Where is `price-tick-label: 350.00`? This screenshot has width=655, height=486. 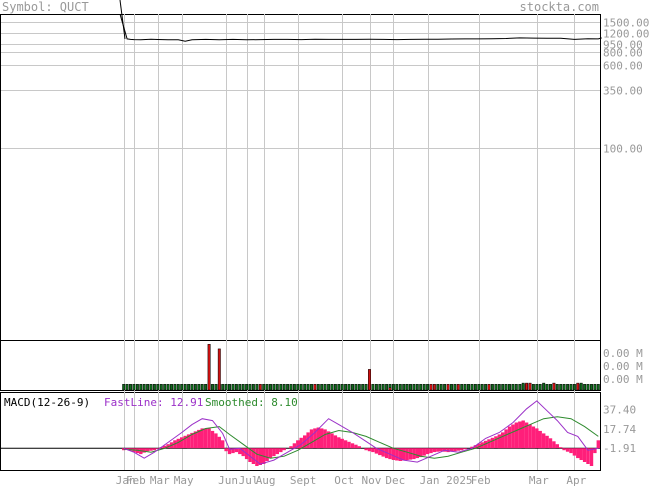
price-tick-label: 350.00 is located at coordinates (623, 91).